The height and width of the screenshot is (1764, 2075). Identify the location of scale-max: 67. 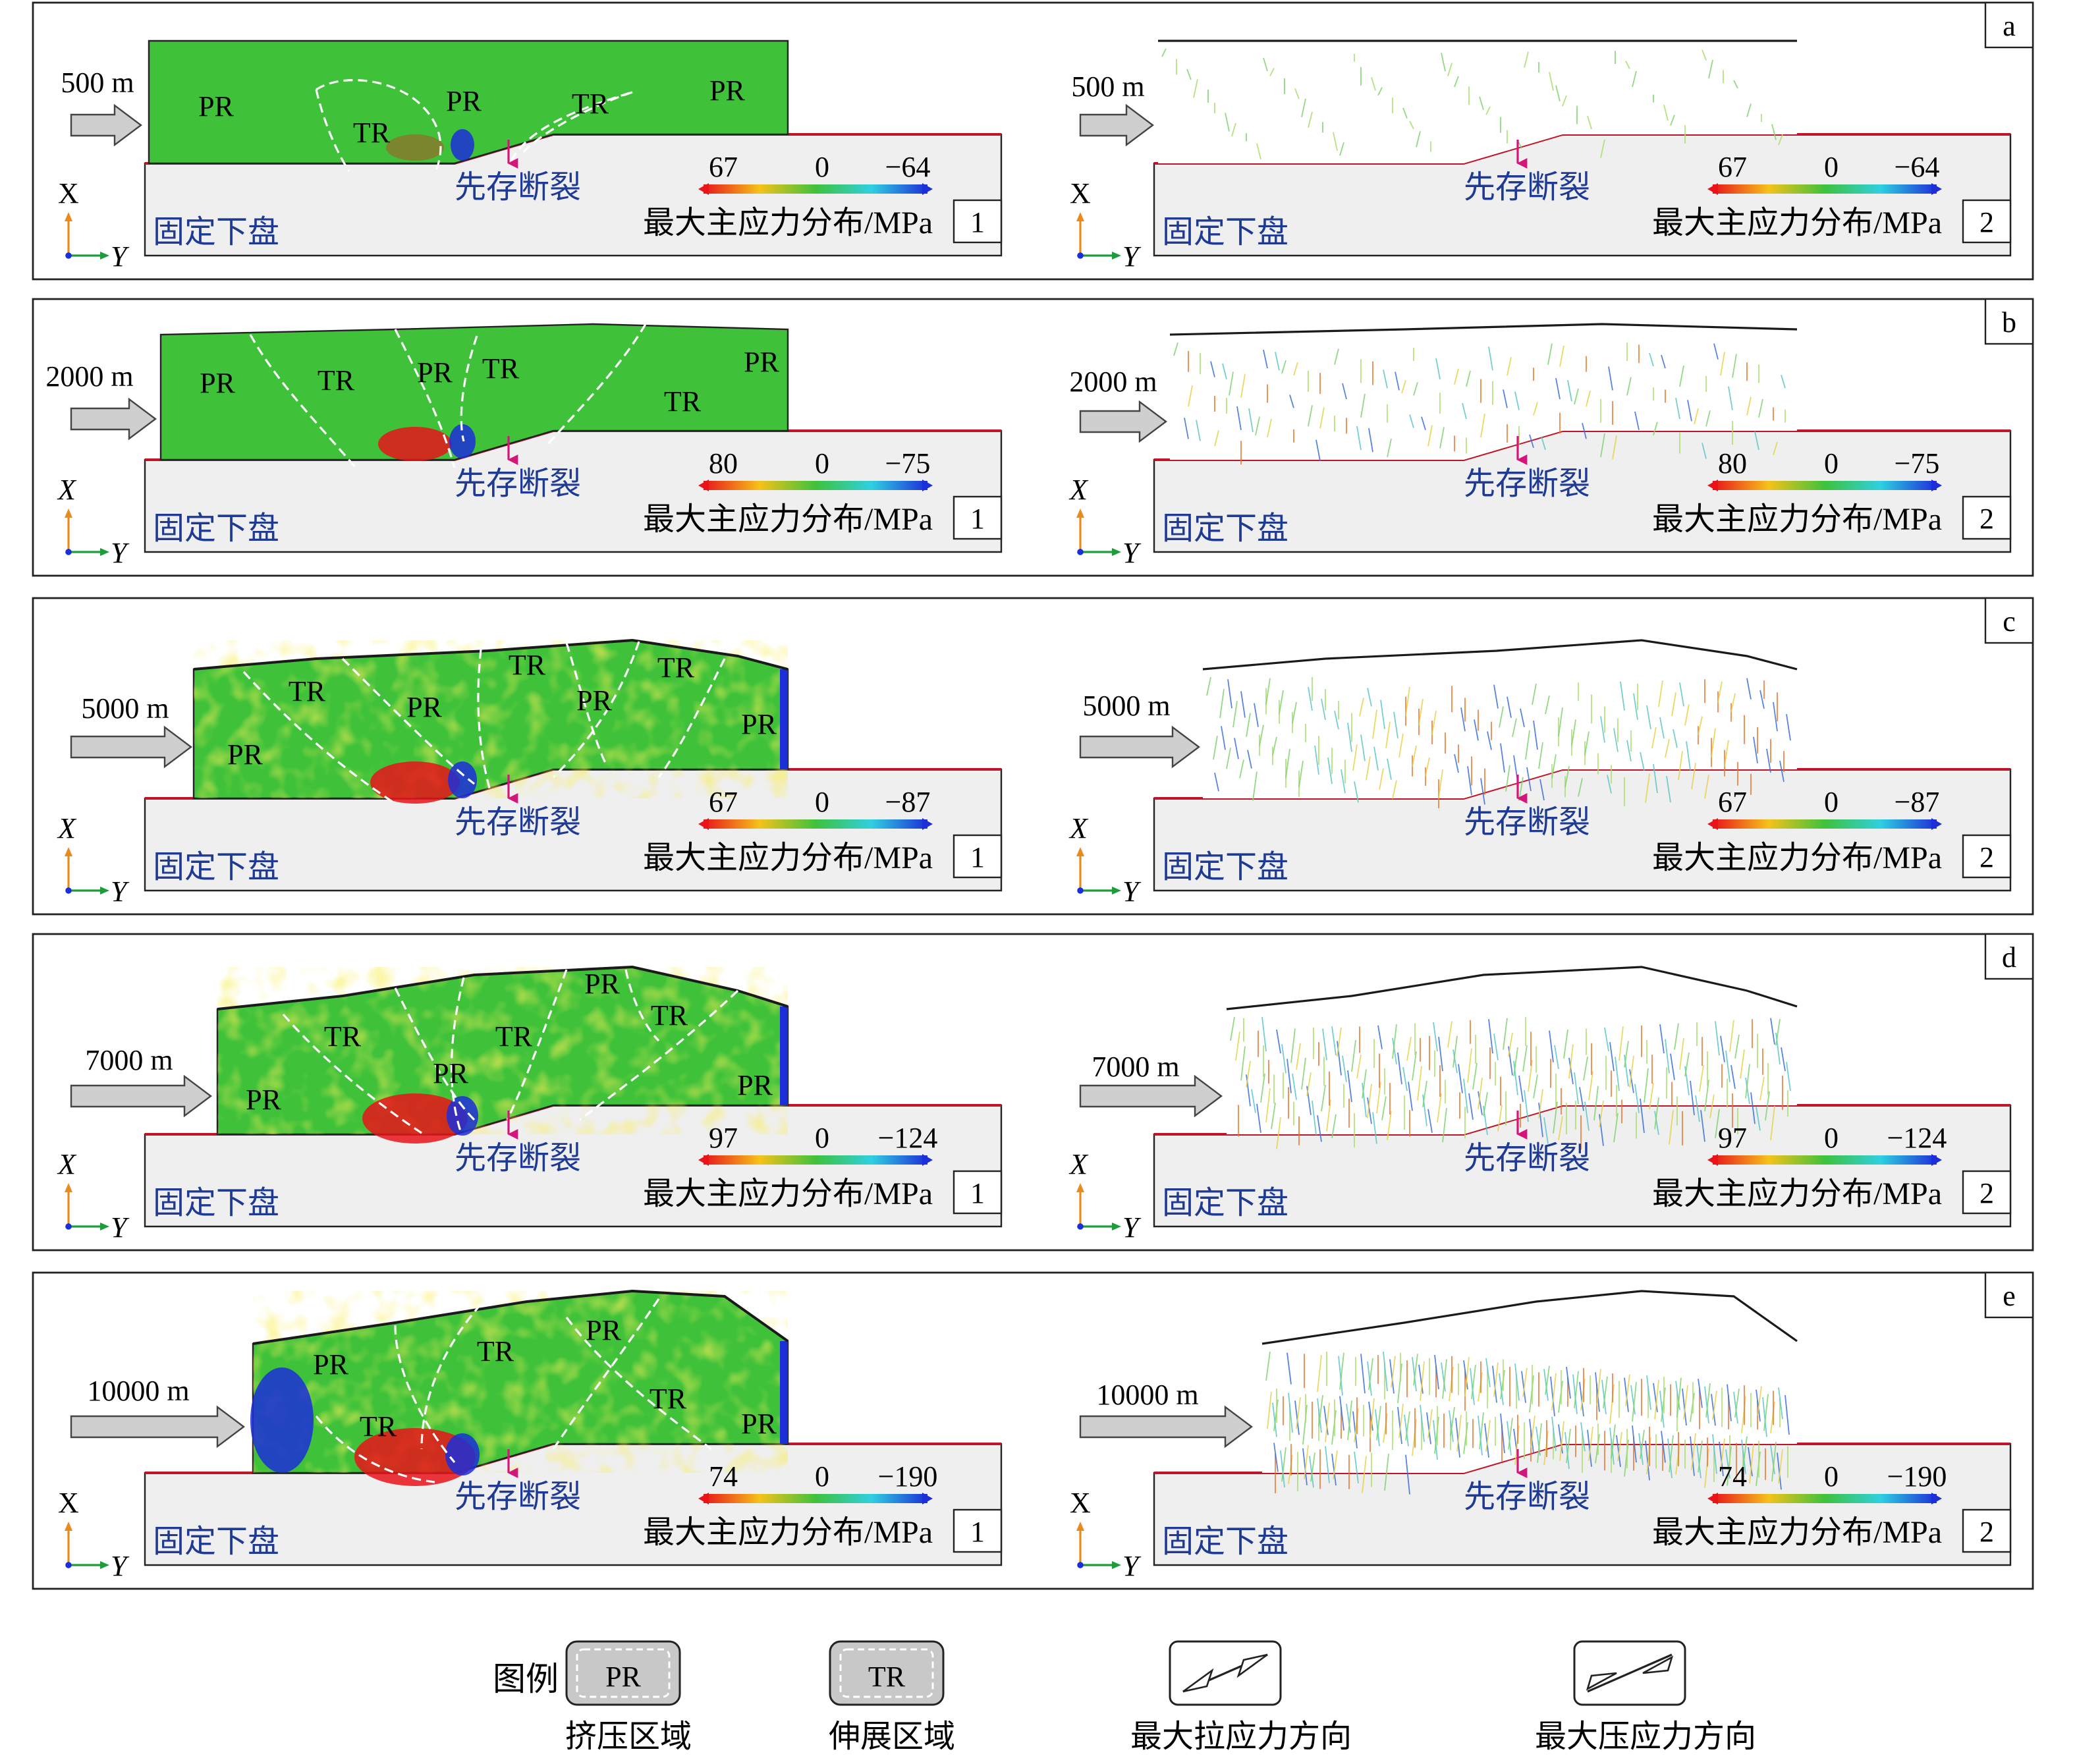
(1732, 802).